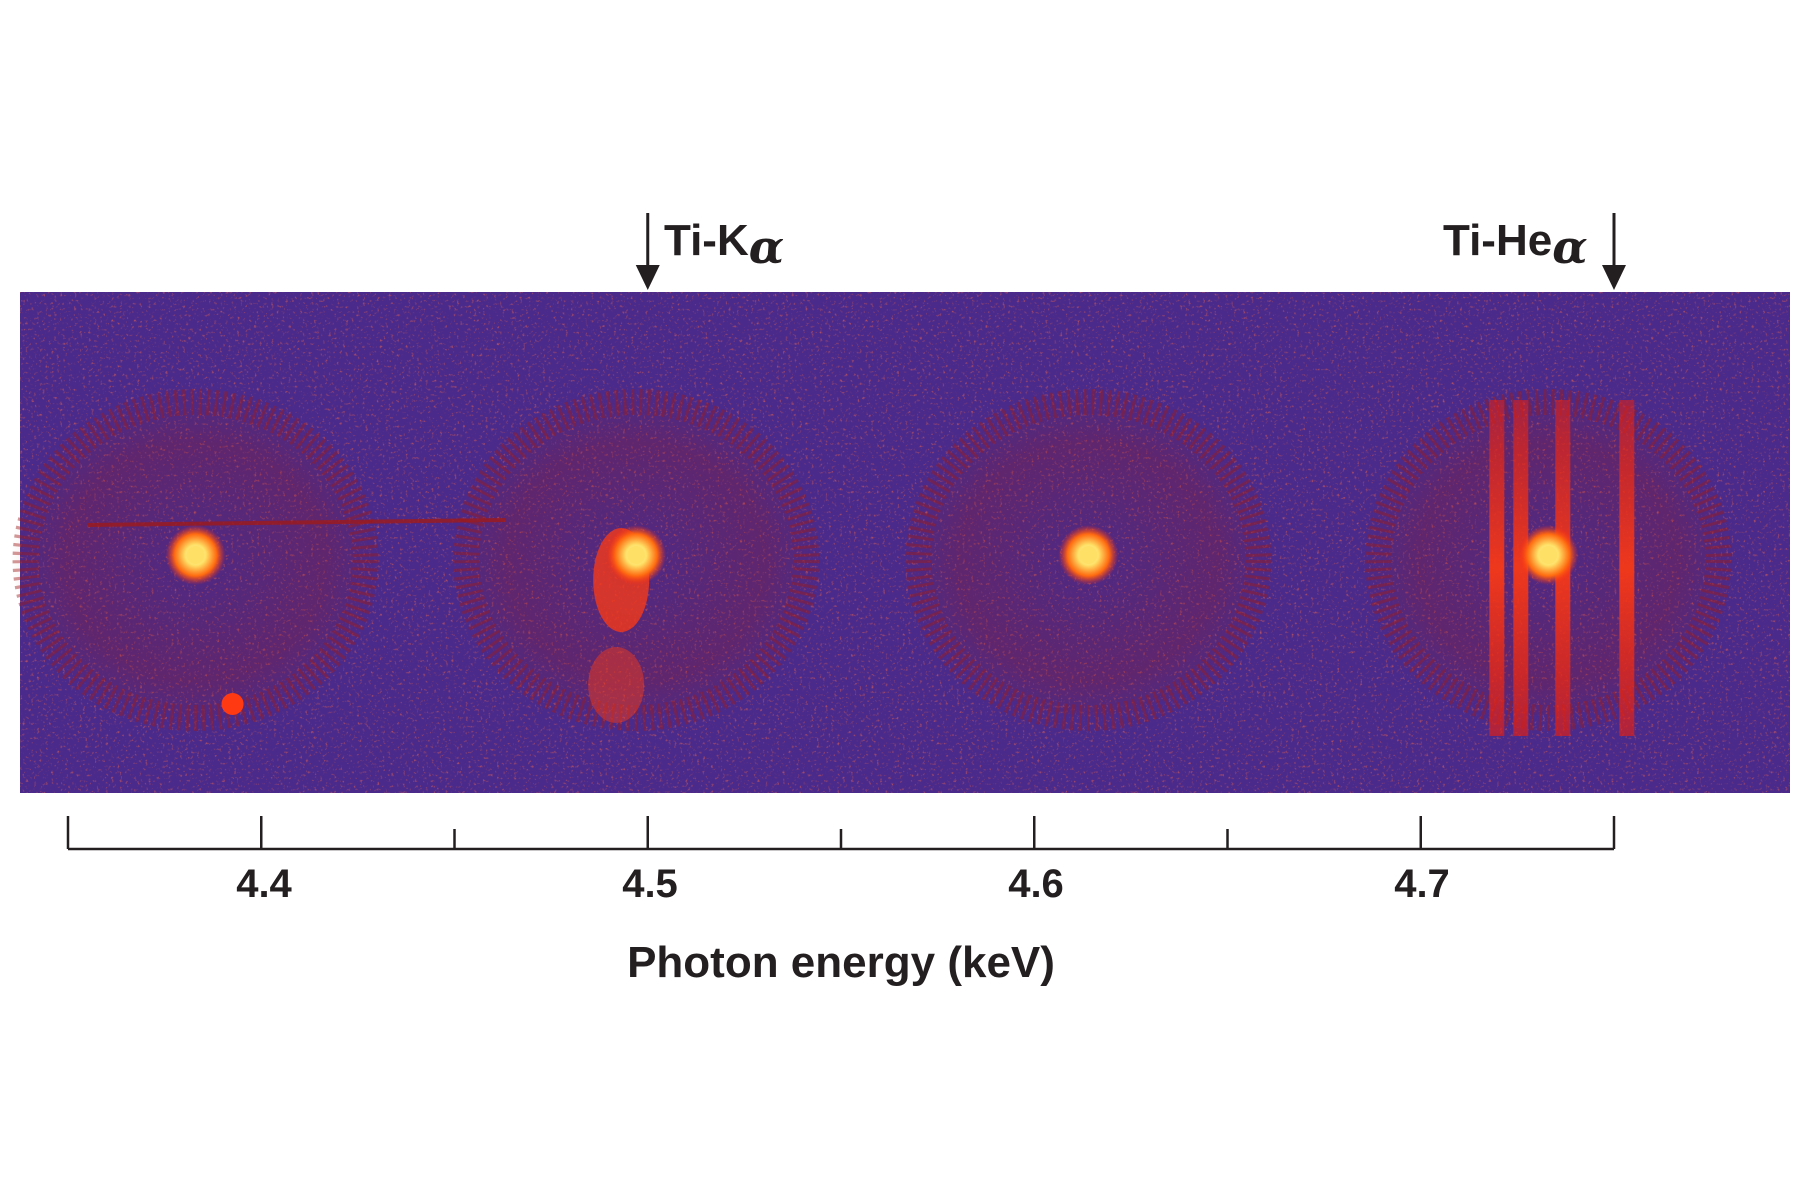  Describe the element at coordinates (232, 704) in the screenshot. I see `secondary-spot` at that location.